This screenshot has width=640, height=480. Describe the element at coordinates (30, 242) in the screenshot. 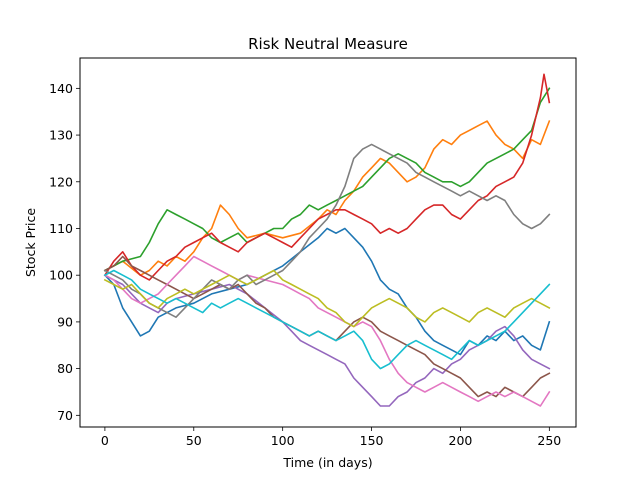

I see `y-axis-label: Stock Price` at that location.